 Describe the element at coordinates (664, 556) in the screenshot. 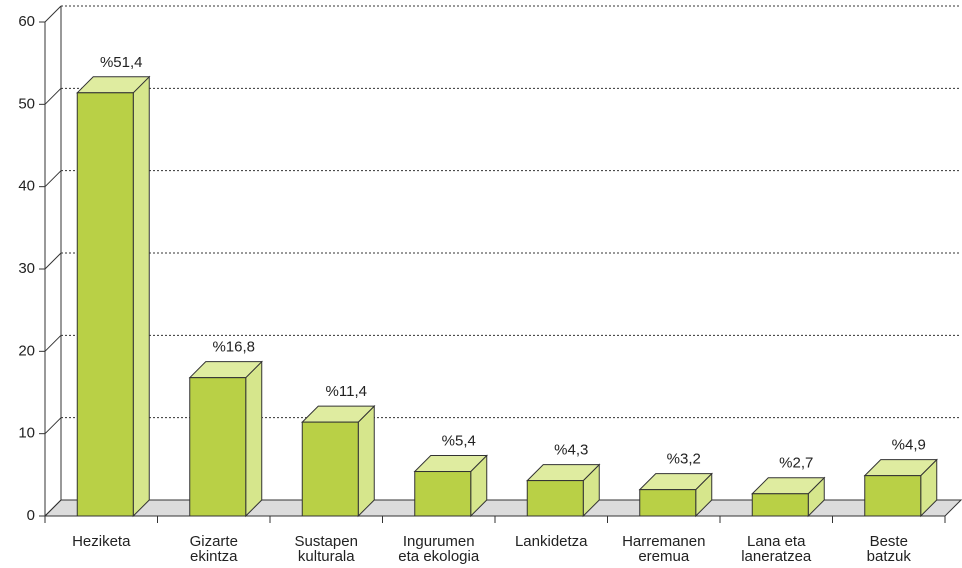

I see `x-tick-label-line: eremua` at that location.